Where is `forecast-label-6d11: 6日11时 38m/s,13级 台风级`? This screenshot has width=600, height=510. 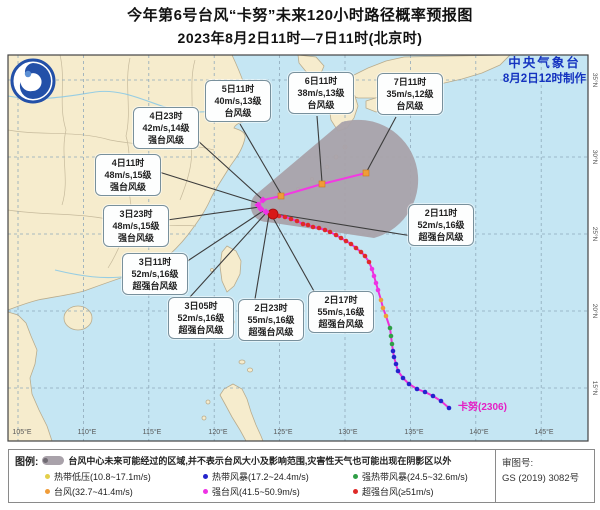
forecast-label-6d11: 6日11时 38m/s,13级 台风级 is located at coordinates (321, 93).